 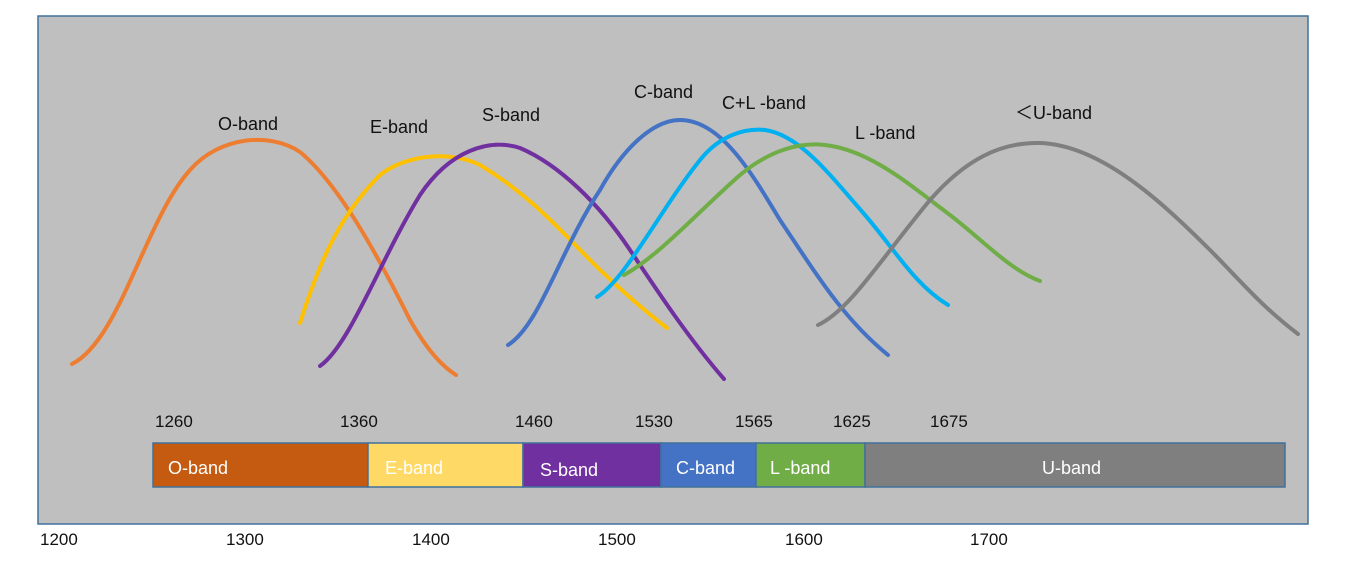 I want to click on axis-label-1600: 1600, so click(x=804, y=539).